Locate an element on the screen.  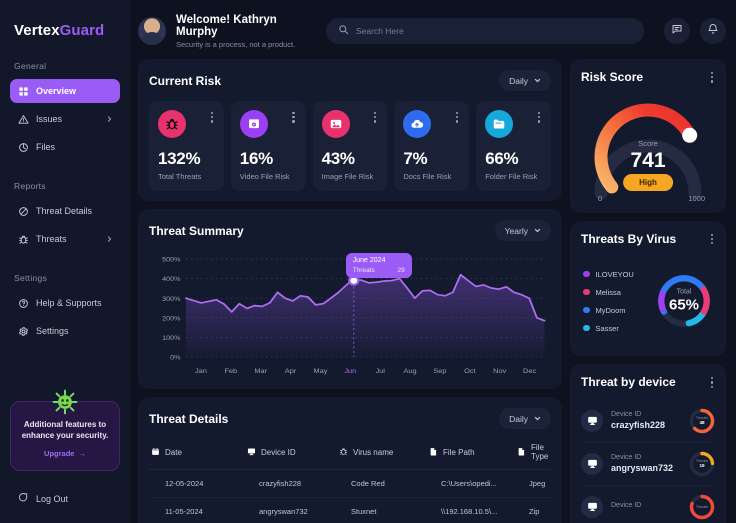
sidebar-section-title: Settings is located at coordinates (31, 278).